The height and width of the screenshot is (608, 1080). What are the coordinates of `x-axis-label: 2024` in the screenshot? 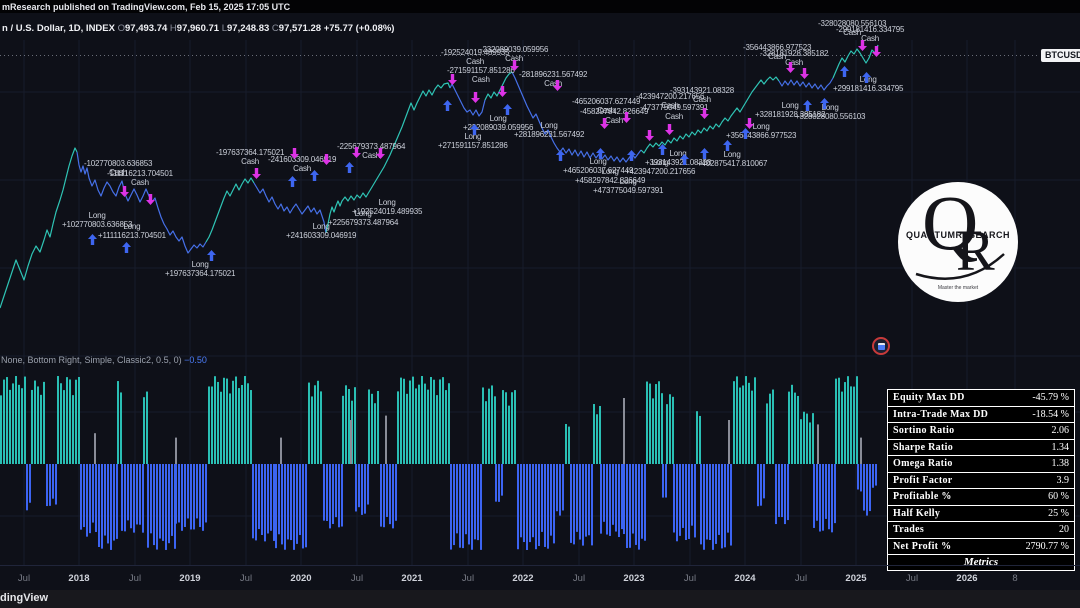 It's located at (745, 578).